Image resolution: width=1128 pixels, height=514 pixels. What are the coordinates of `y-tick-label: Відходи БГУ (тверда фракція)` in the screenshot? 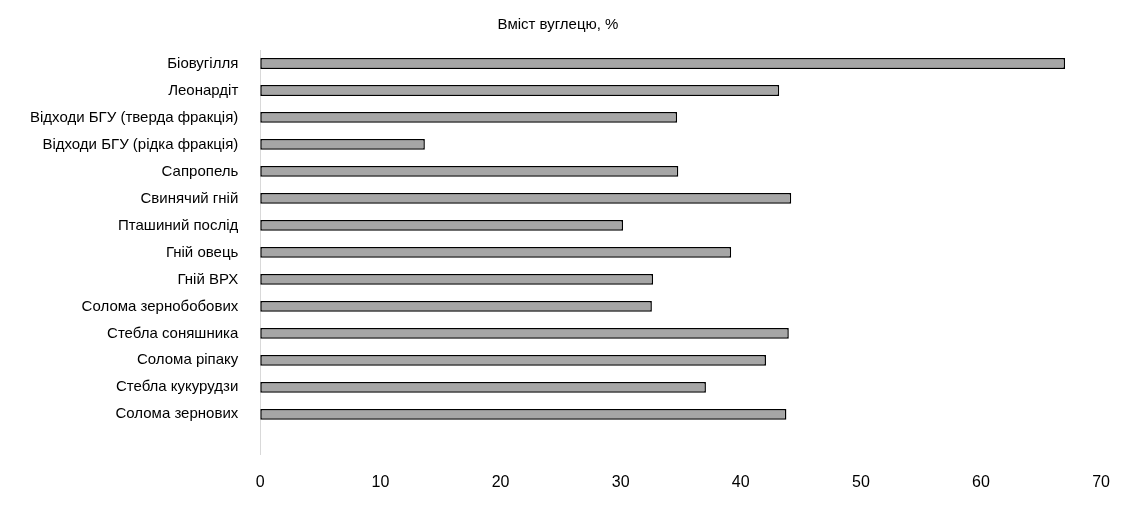 It's located at (134, 116).